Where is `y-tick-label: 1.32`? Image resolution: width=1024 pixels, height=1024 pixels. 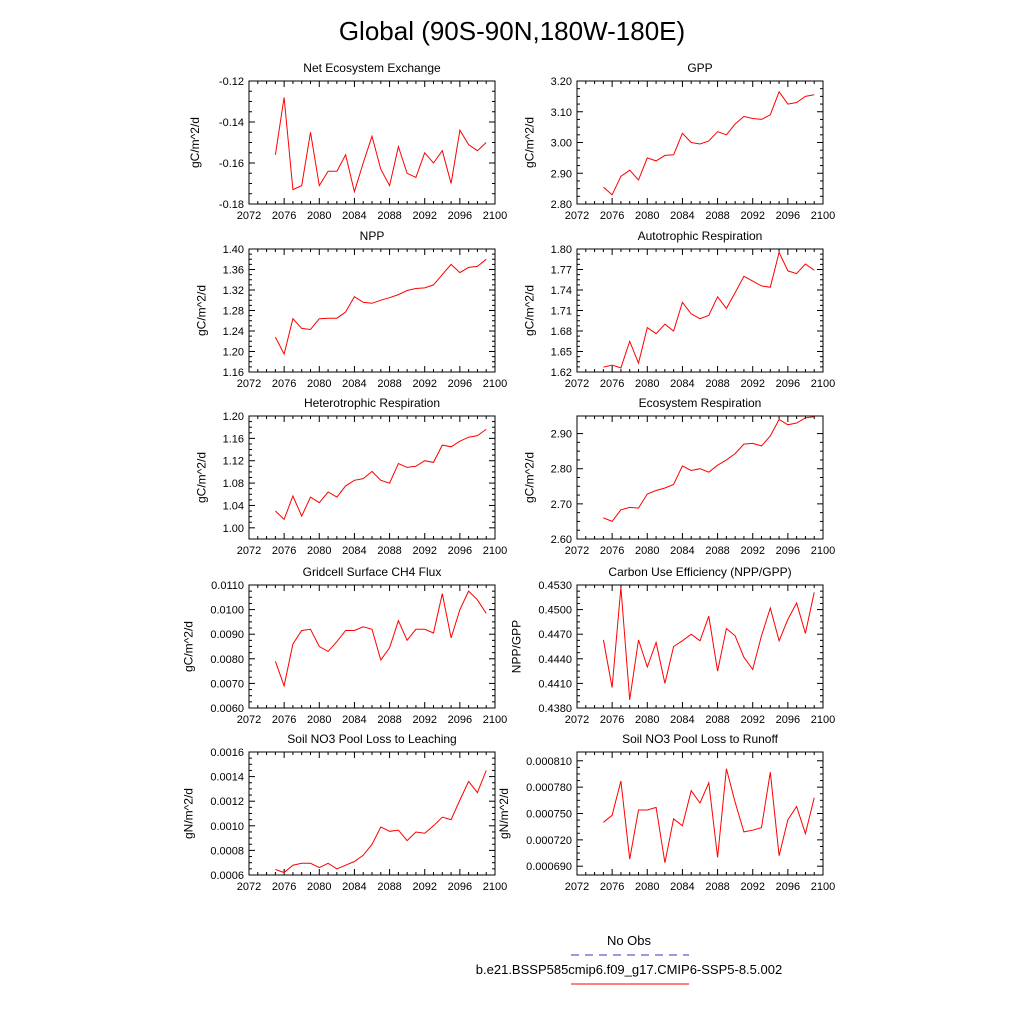
y-tick-label: 1.32 is located at coordinates (233, 291).